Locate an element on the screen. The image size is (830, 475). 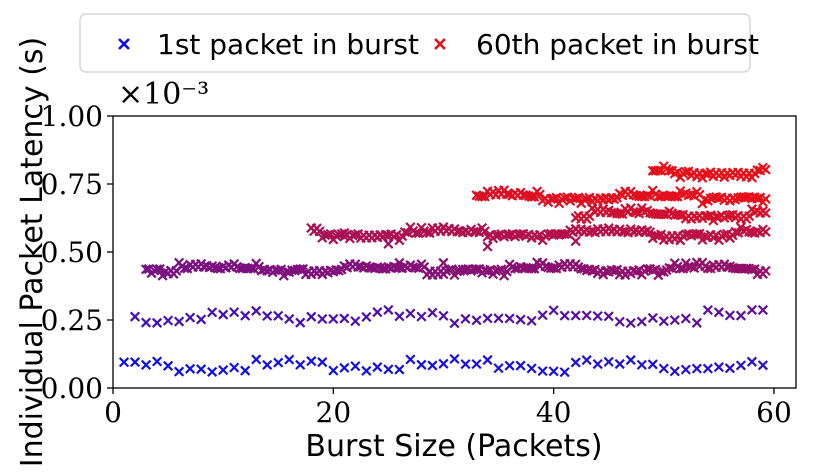
x-tick-label-3: 60 is located at coordinates (774, 412).